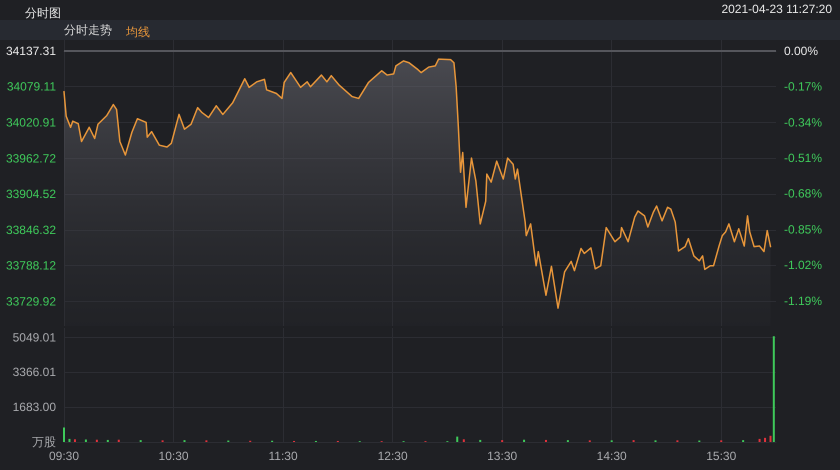 Image resolution: width=840 pixels, height=470 pixels. Describe the element at coordinates (393, 456) in the screenshot. I see `x-tick-label: 12:30` at that location.